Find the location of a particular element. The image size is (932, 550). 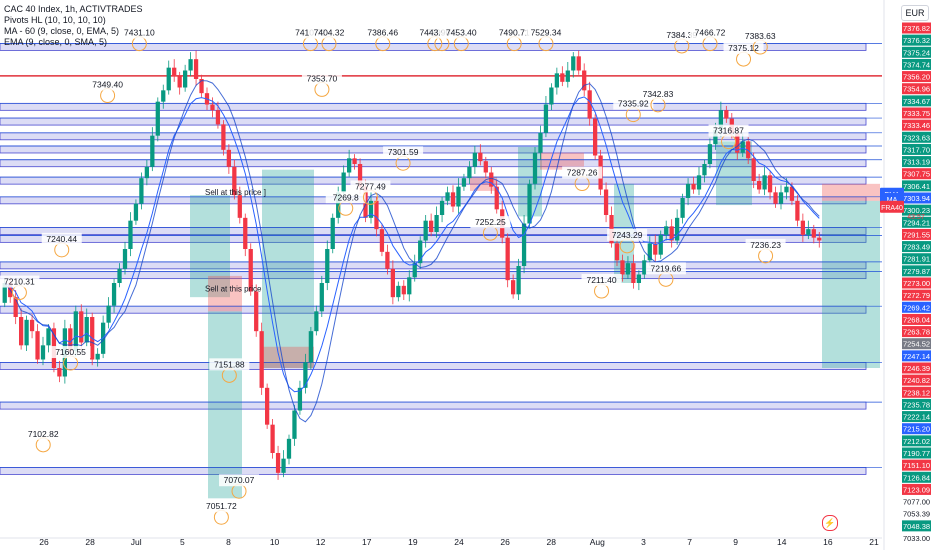

y-tick: 7215.20 is located at coordinates (916, 429).